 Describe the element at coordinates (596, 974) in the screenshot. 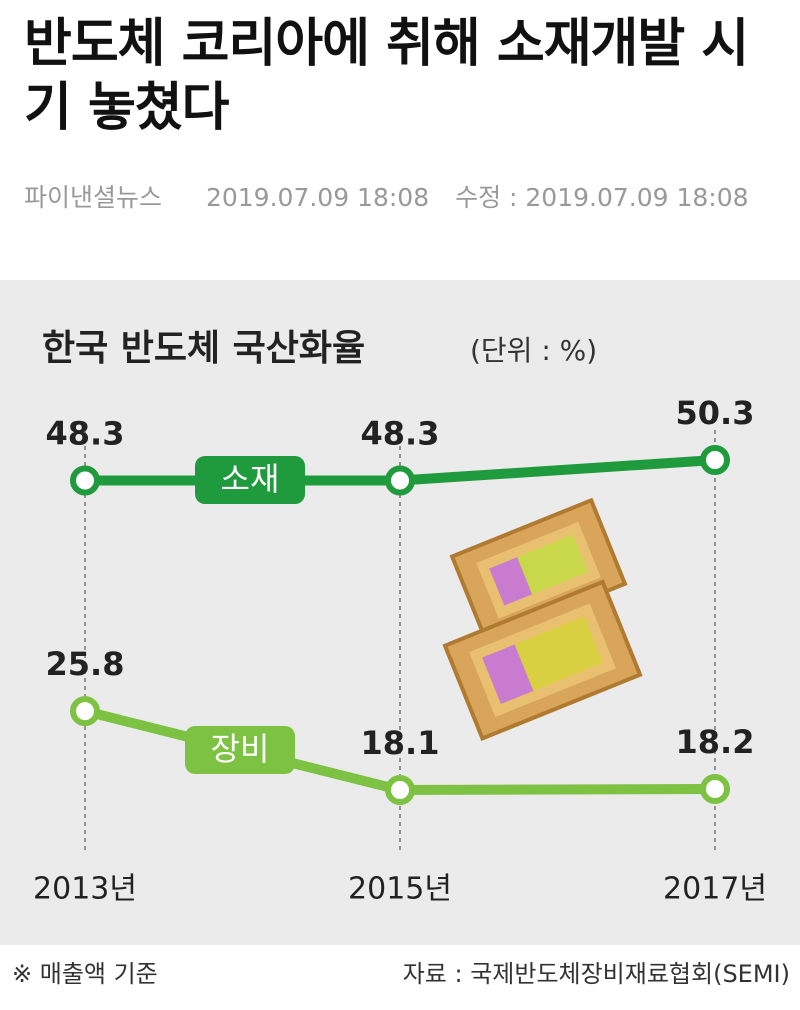

I see `chart-source: 자료 : 국제반도체장비재료협회(SEMI)` at that location.